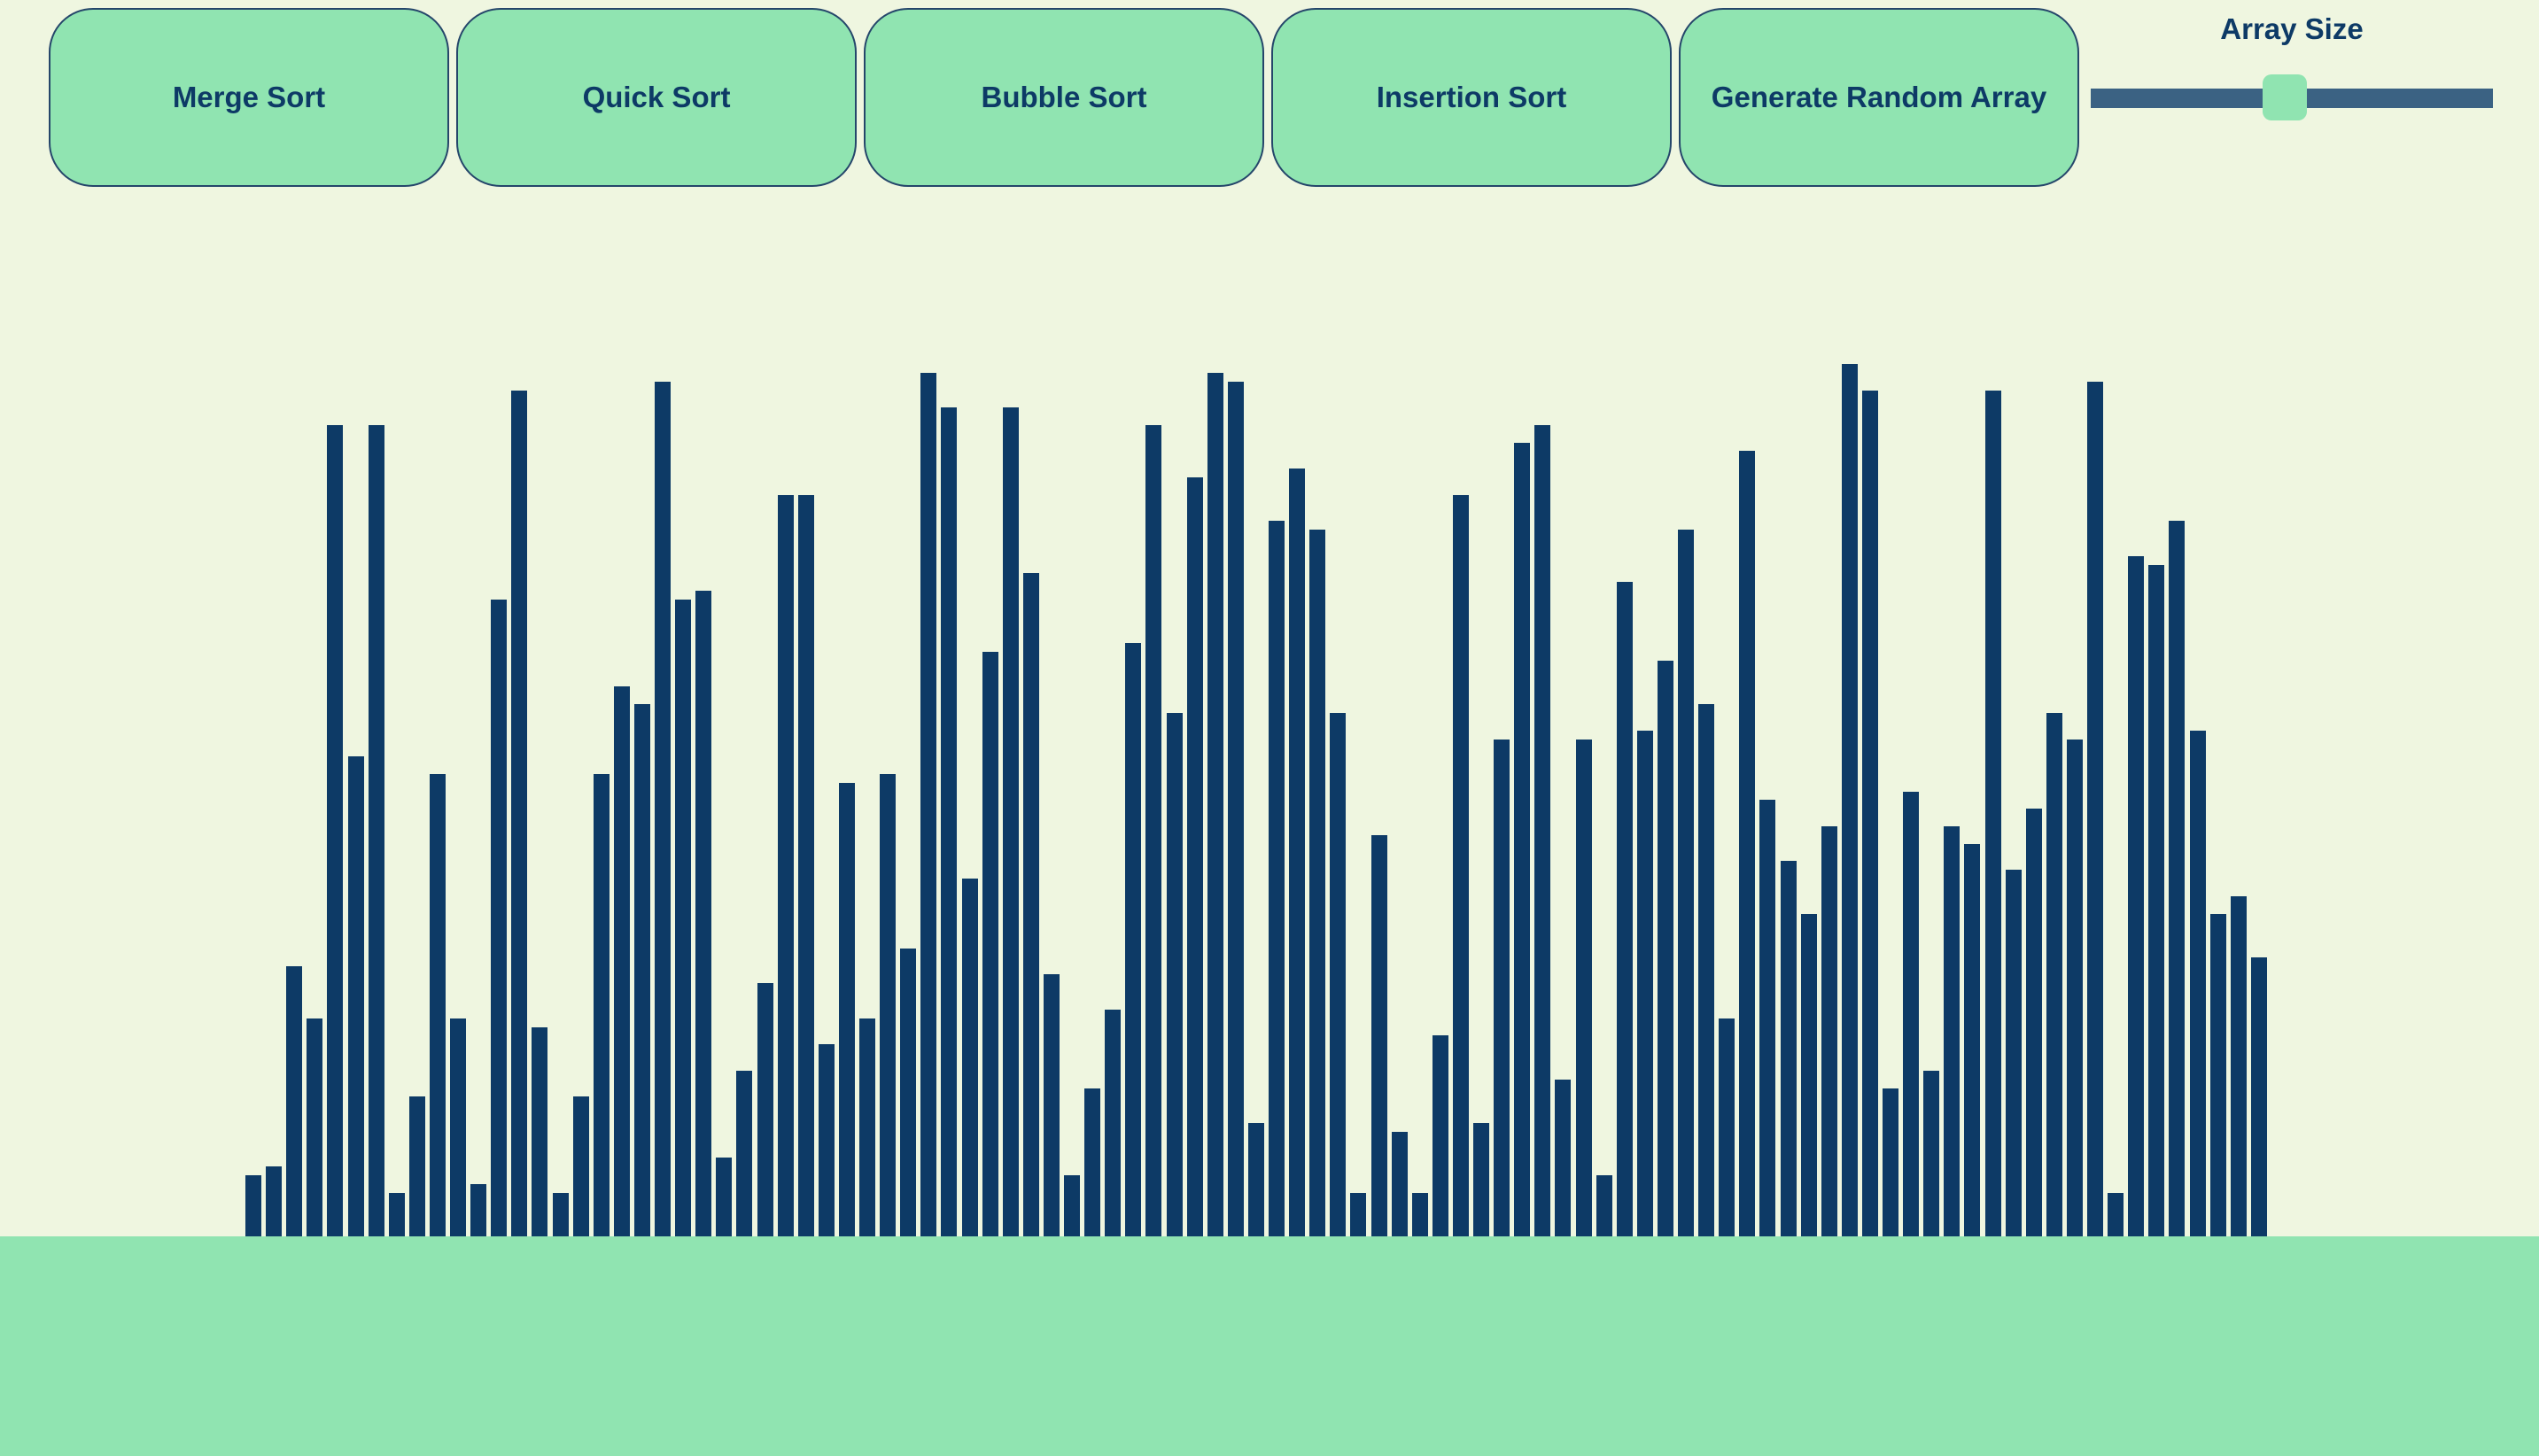 This screenshot has height=1456, width=2539. Describe the element at coordinates (1064, 97) in the screenshot. I see `bubble-sort-button: Bubble Sort` at that location.